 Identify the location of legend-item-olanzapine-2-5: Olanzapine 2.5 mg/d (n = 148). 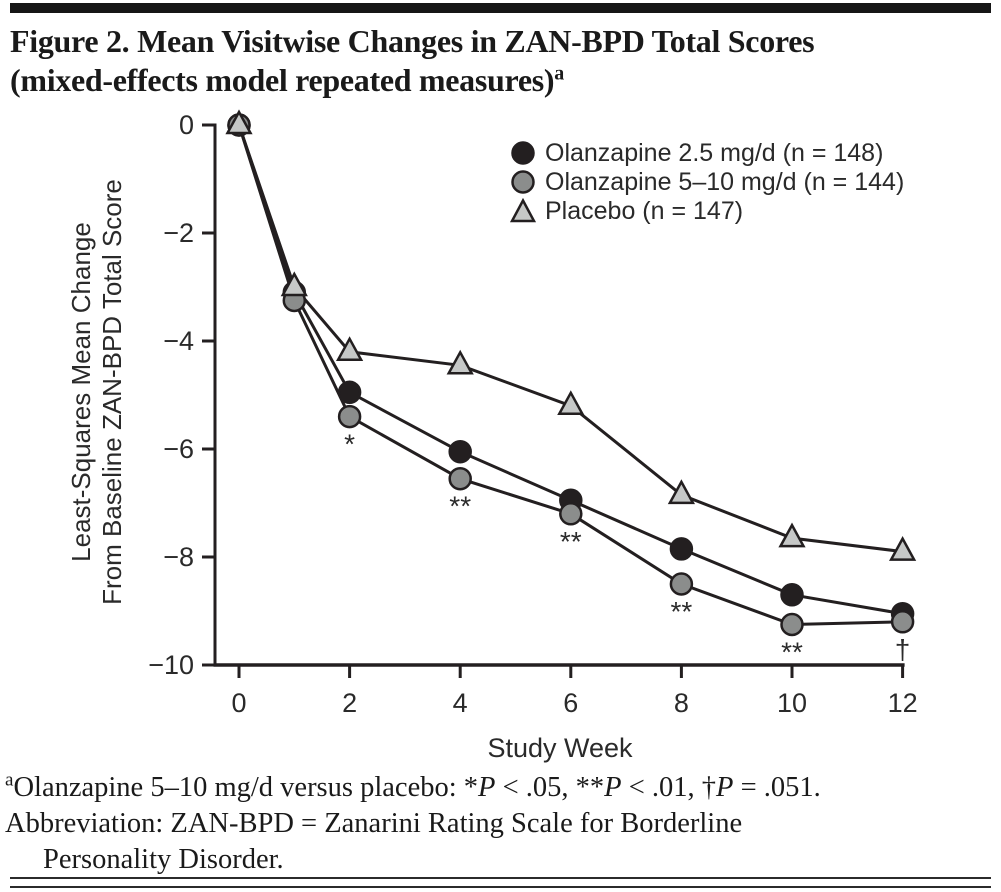
(707, 152).